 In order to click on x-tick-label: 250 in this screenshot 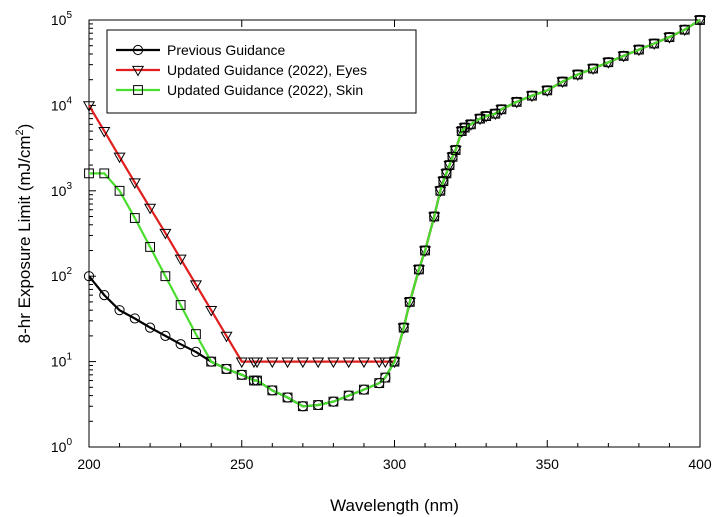, I will do `click(242, 464)`.